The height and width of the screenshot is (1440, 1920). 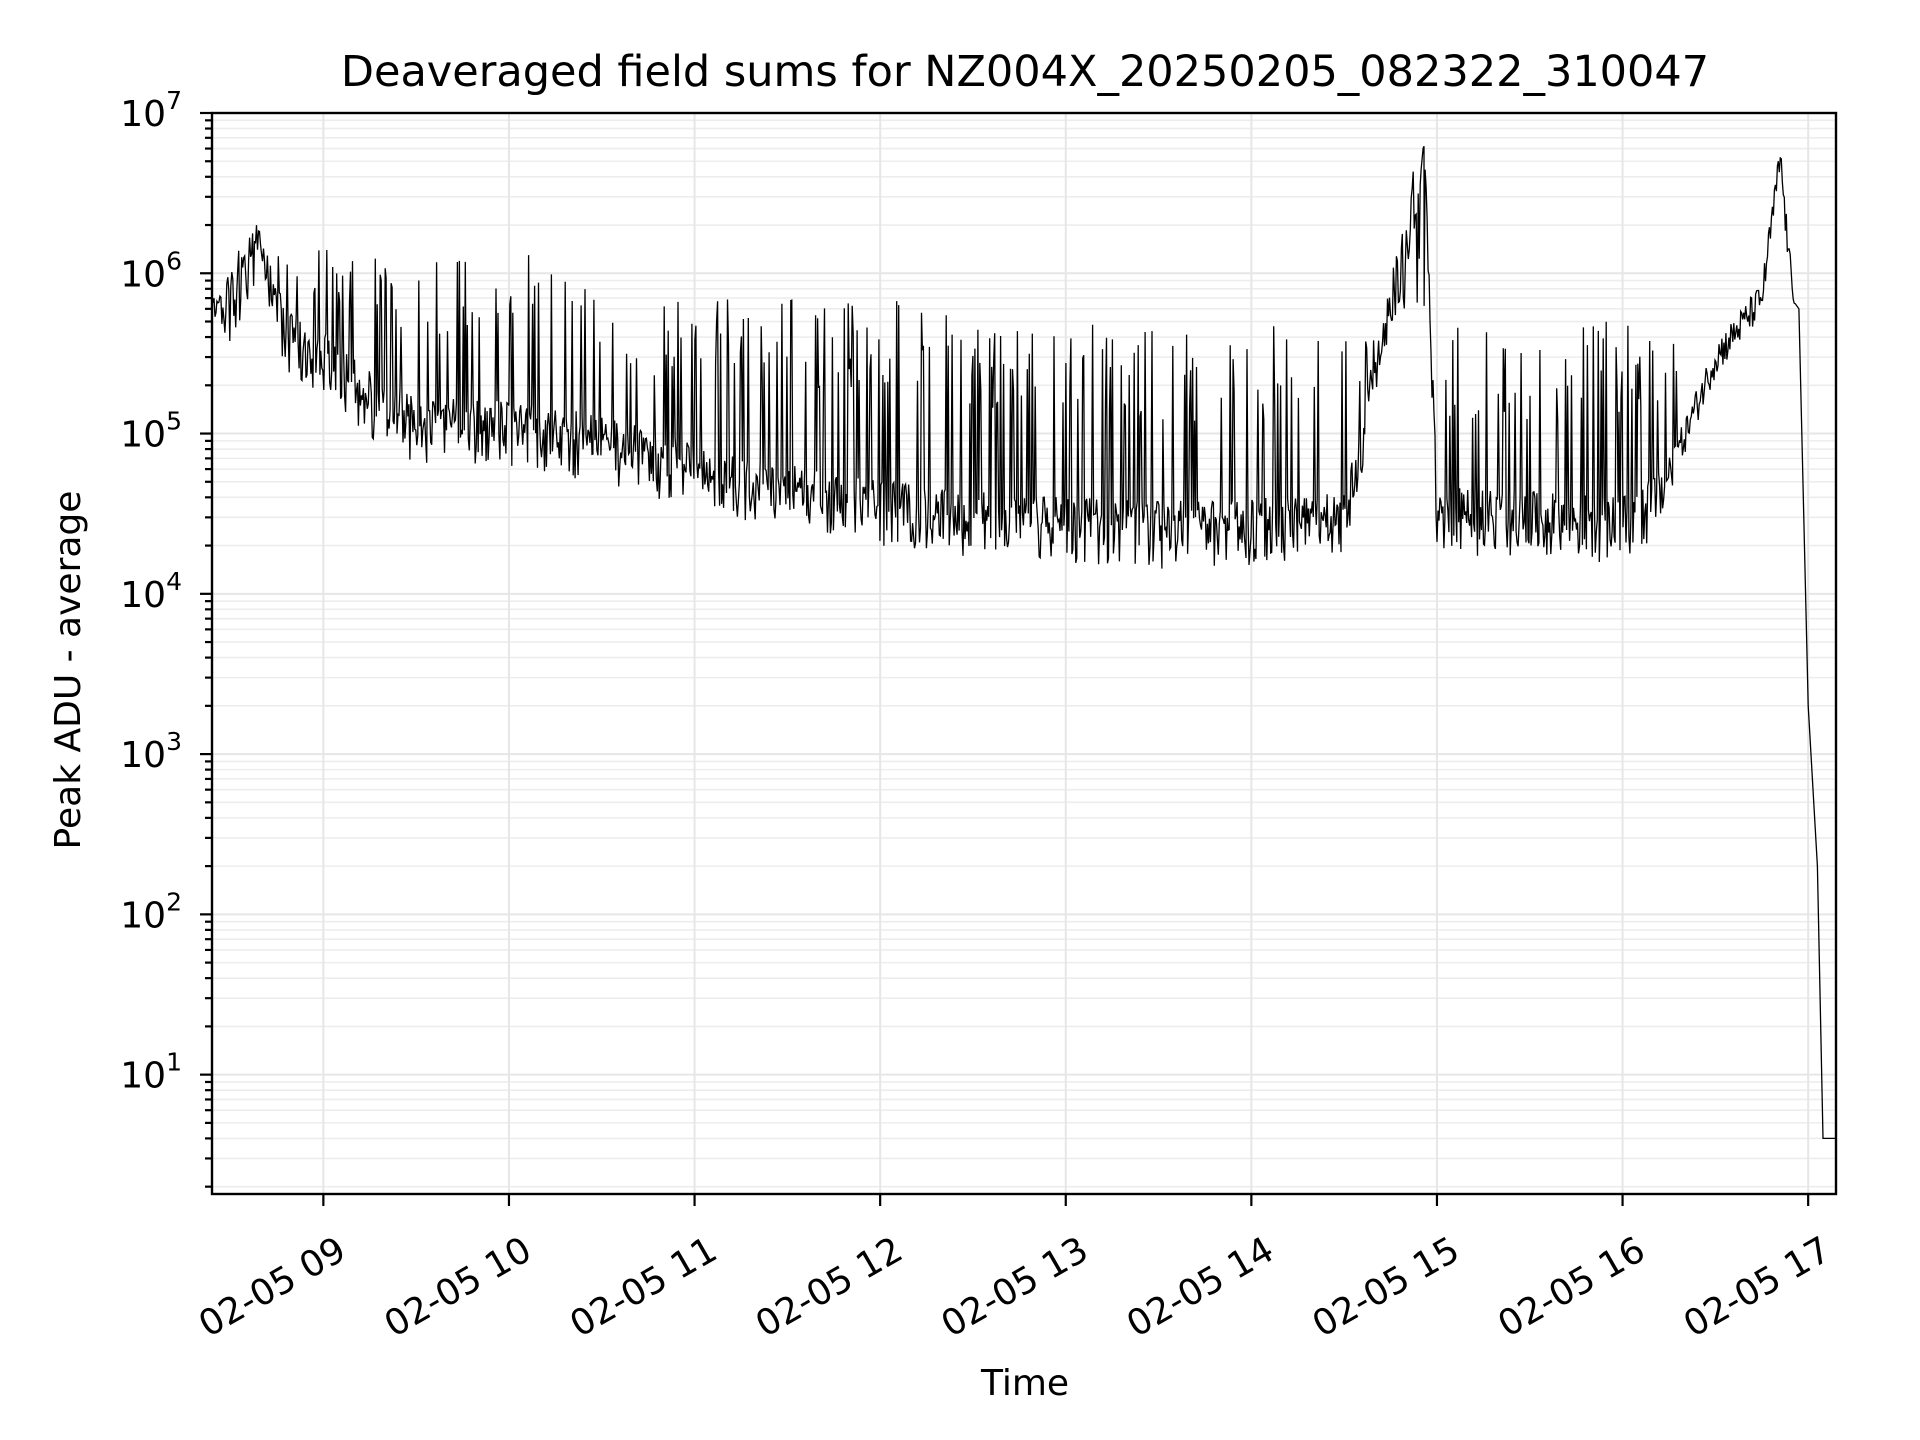 What do you see at coordinates (1024, 1383) in the screenshot?
I see `x-axis-label: Time` at bounding box center [1024, 1383].